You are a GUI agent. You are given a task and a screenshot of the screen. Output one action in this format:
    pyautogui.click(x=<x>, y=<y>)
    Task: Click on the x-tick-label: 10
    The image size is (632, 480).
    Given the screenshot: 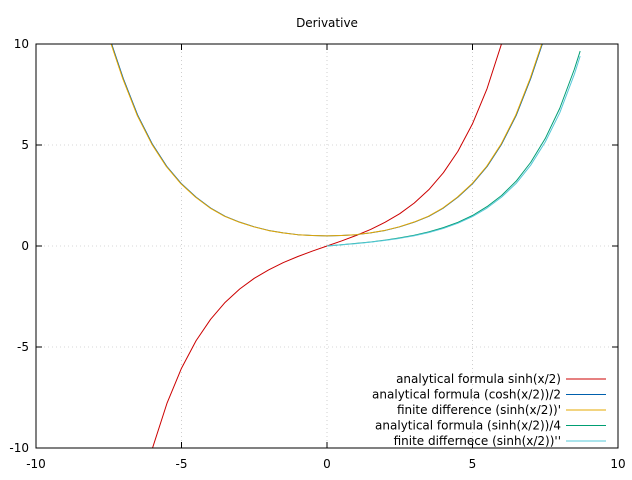 What is the action you would take?
    pyautogui.click(x=617, y=464)
    